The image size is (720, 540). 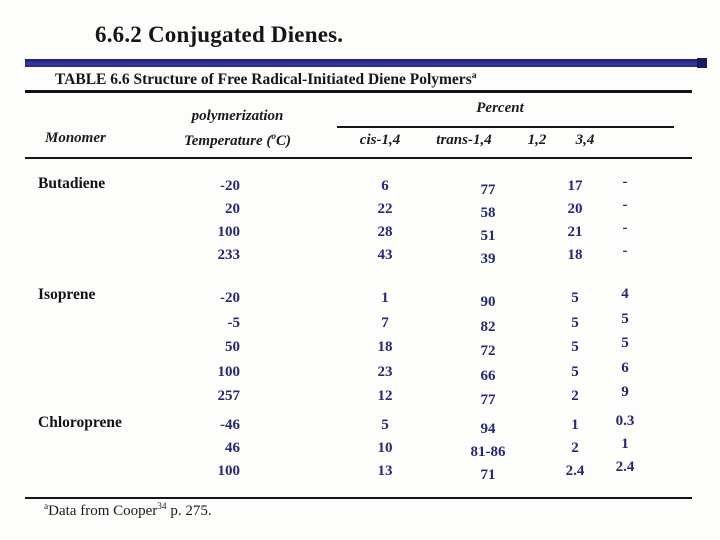 What do you see at coordinates (488, 429) in the screenshot?
I see `trans-cell: 94` at bounding box center [488, 429].